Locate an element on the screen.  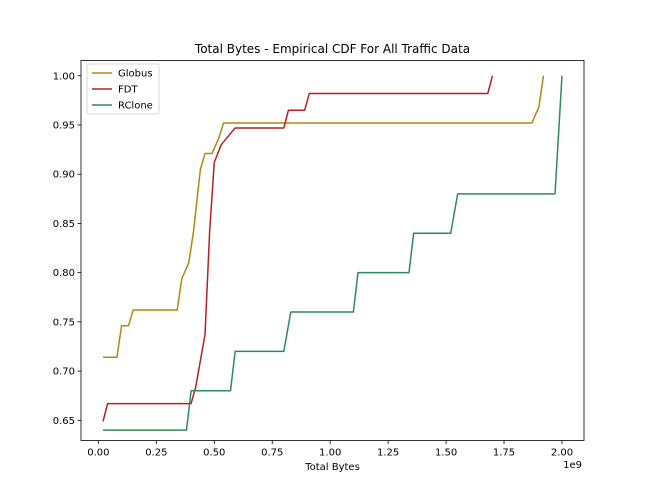
y-tick-label: 0.90 is located at coordinates (64, 175).